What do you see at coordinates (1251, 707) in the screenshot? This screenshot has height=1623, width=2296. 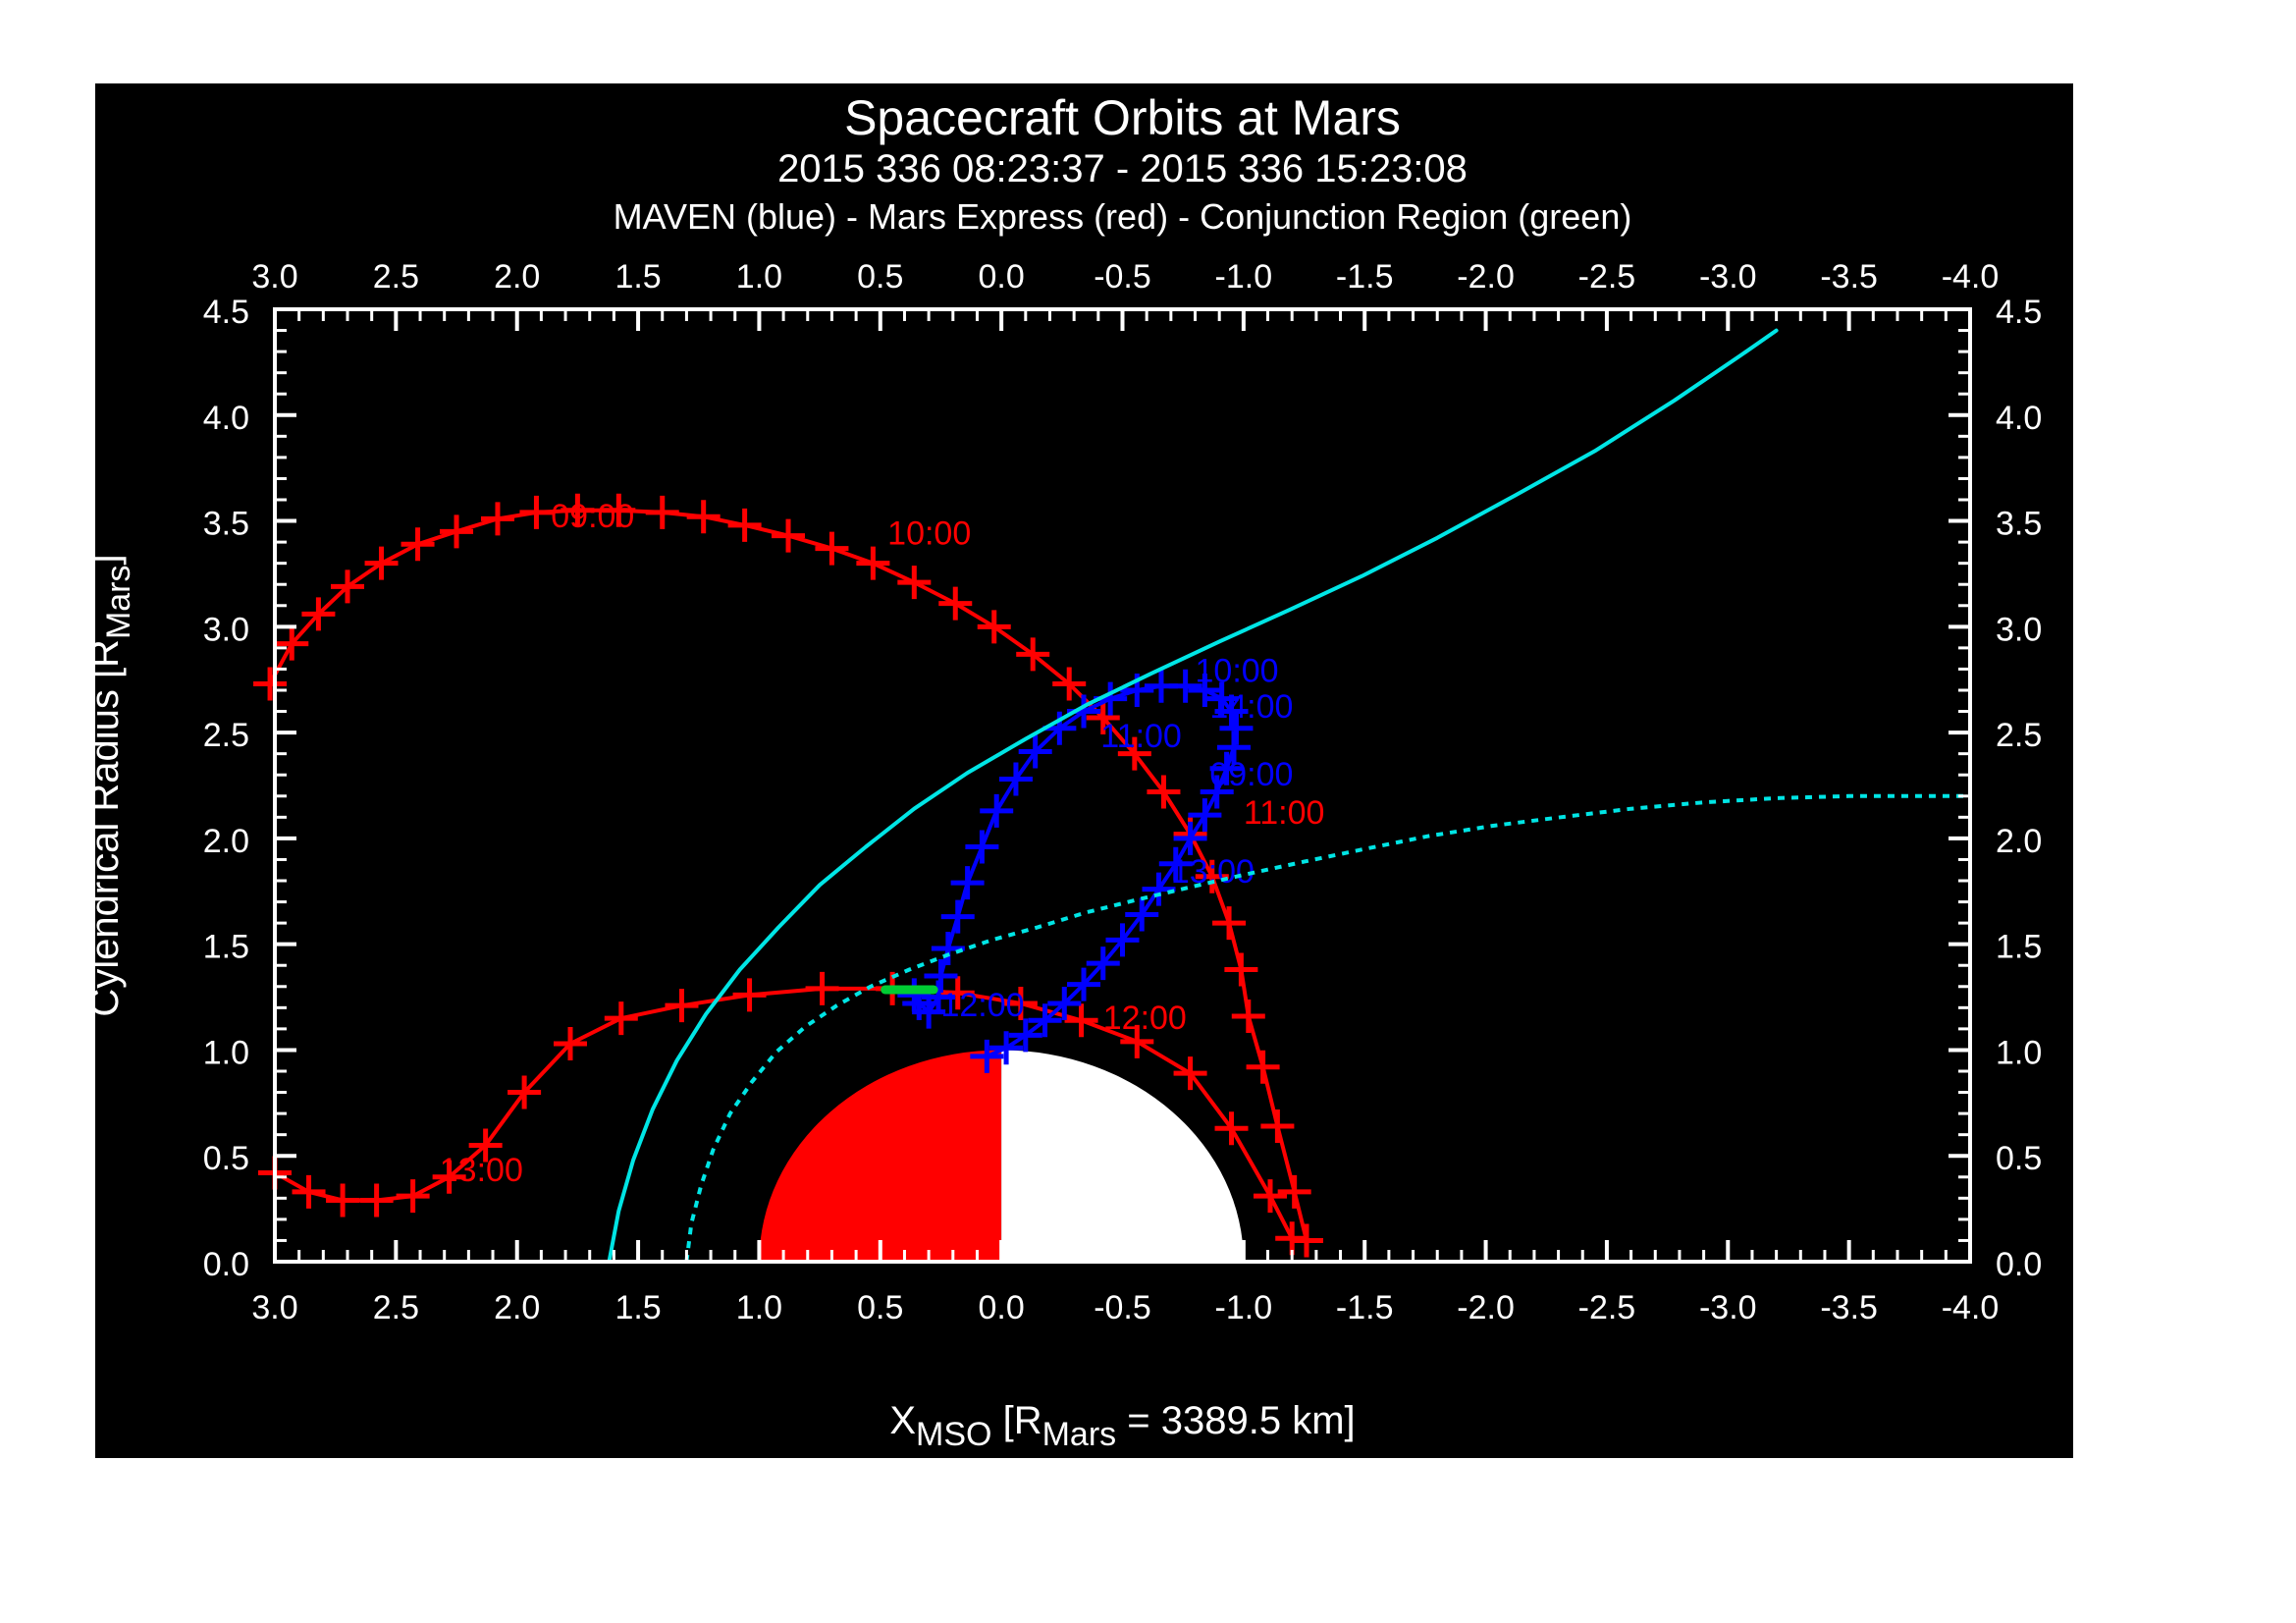 I see `time-label: 14:00` at bounding box center [1251, 707].